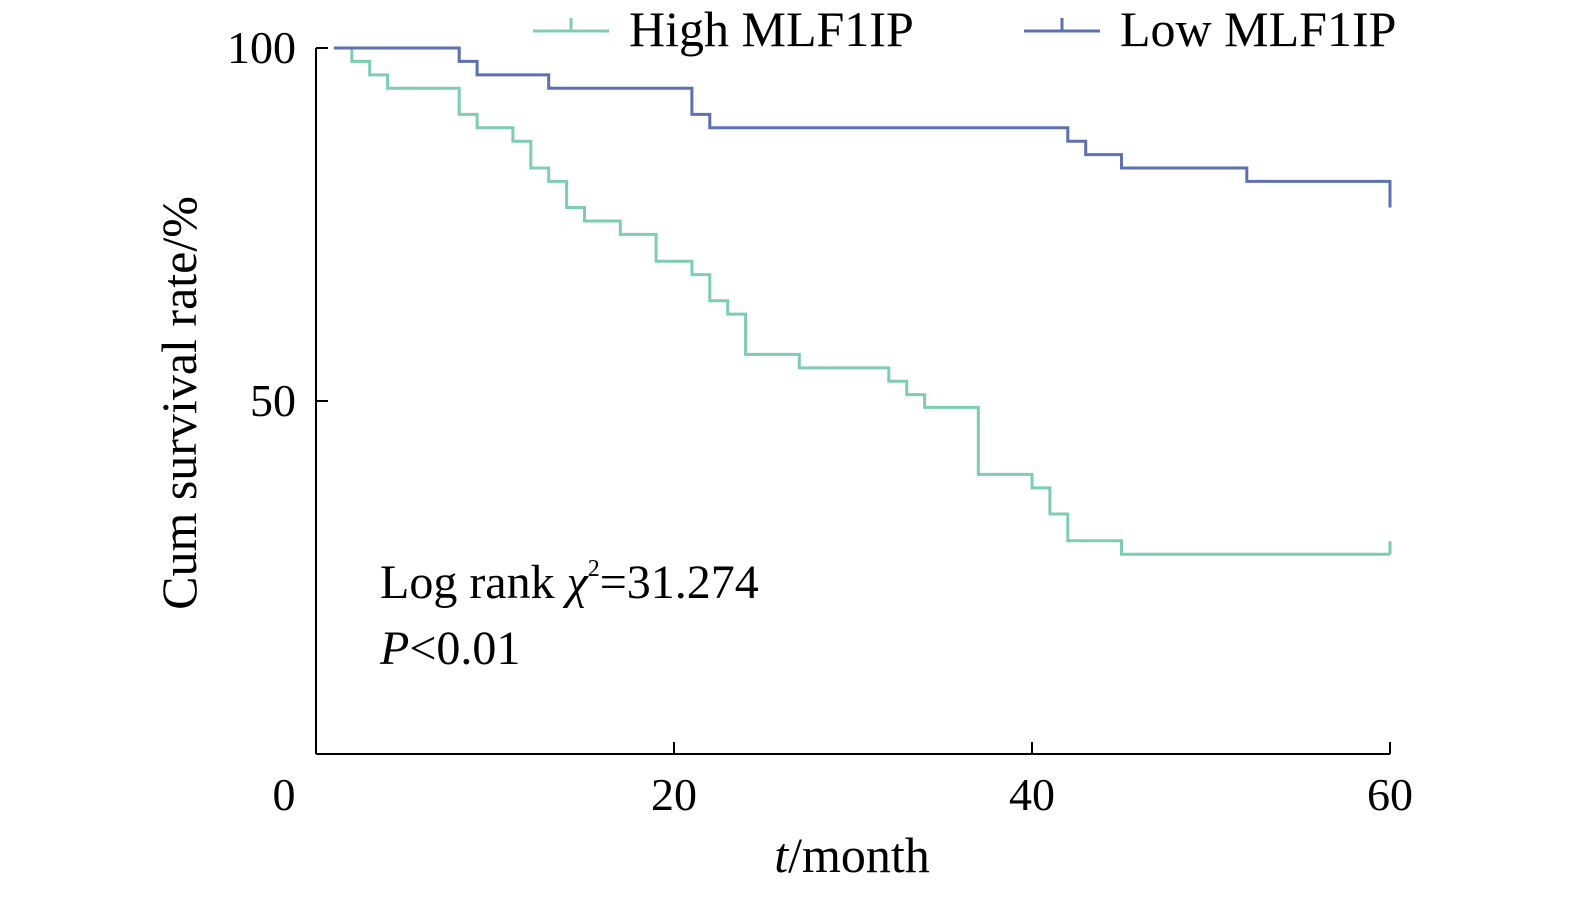 The image size is (1575, 897). I want to click on y-tick-label: 50, so click(273, 400).